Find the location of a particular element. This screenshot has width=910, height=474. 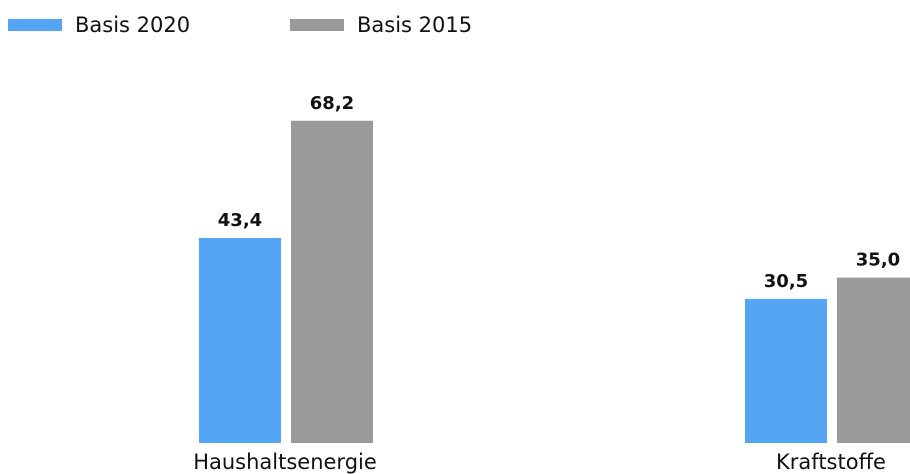

value-label: 30,5 is located at coordinates (786, 281).